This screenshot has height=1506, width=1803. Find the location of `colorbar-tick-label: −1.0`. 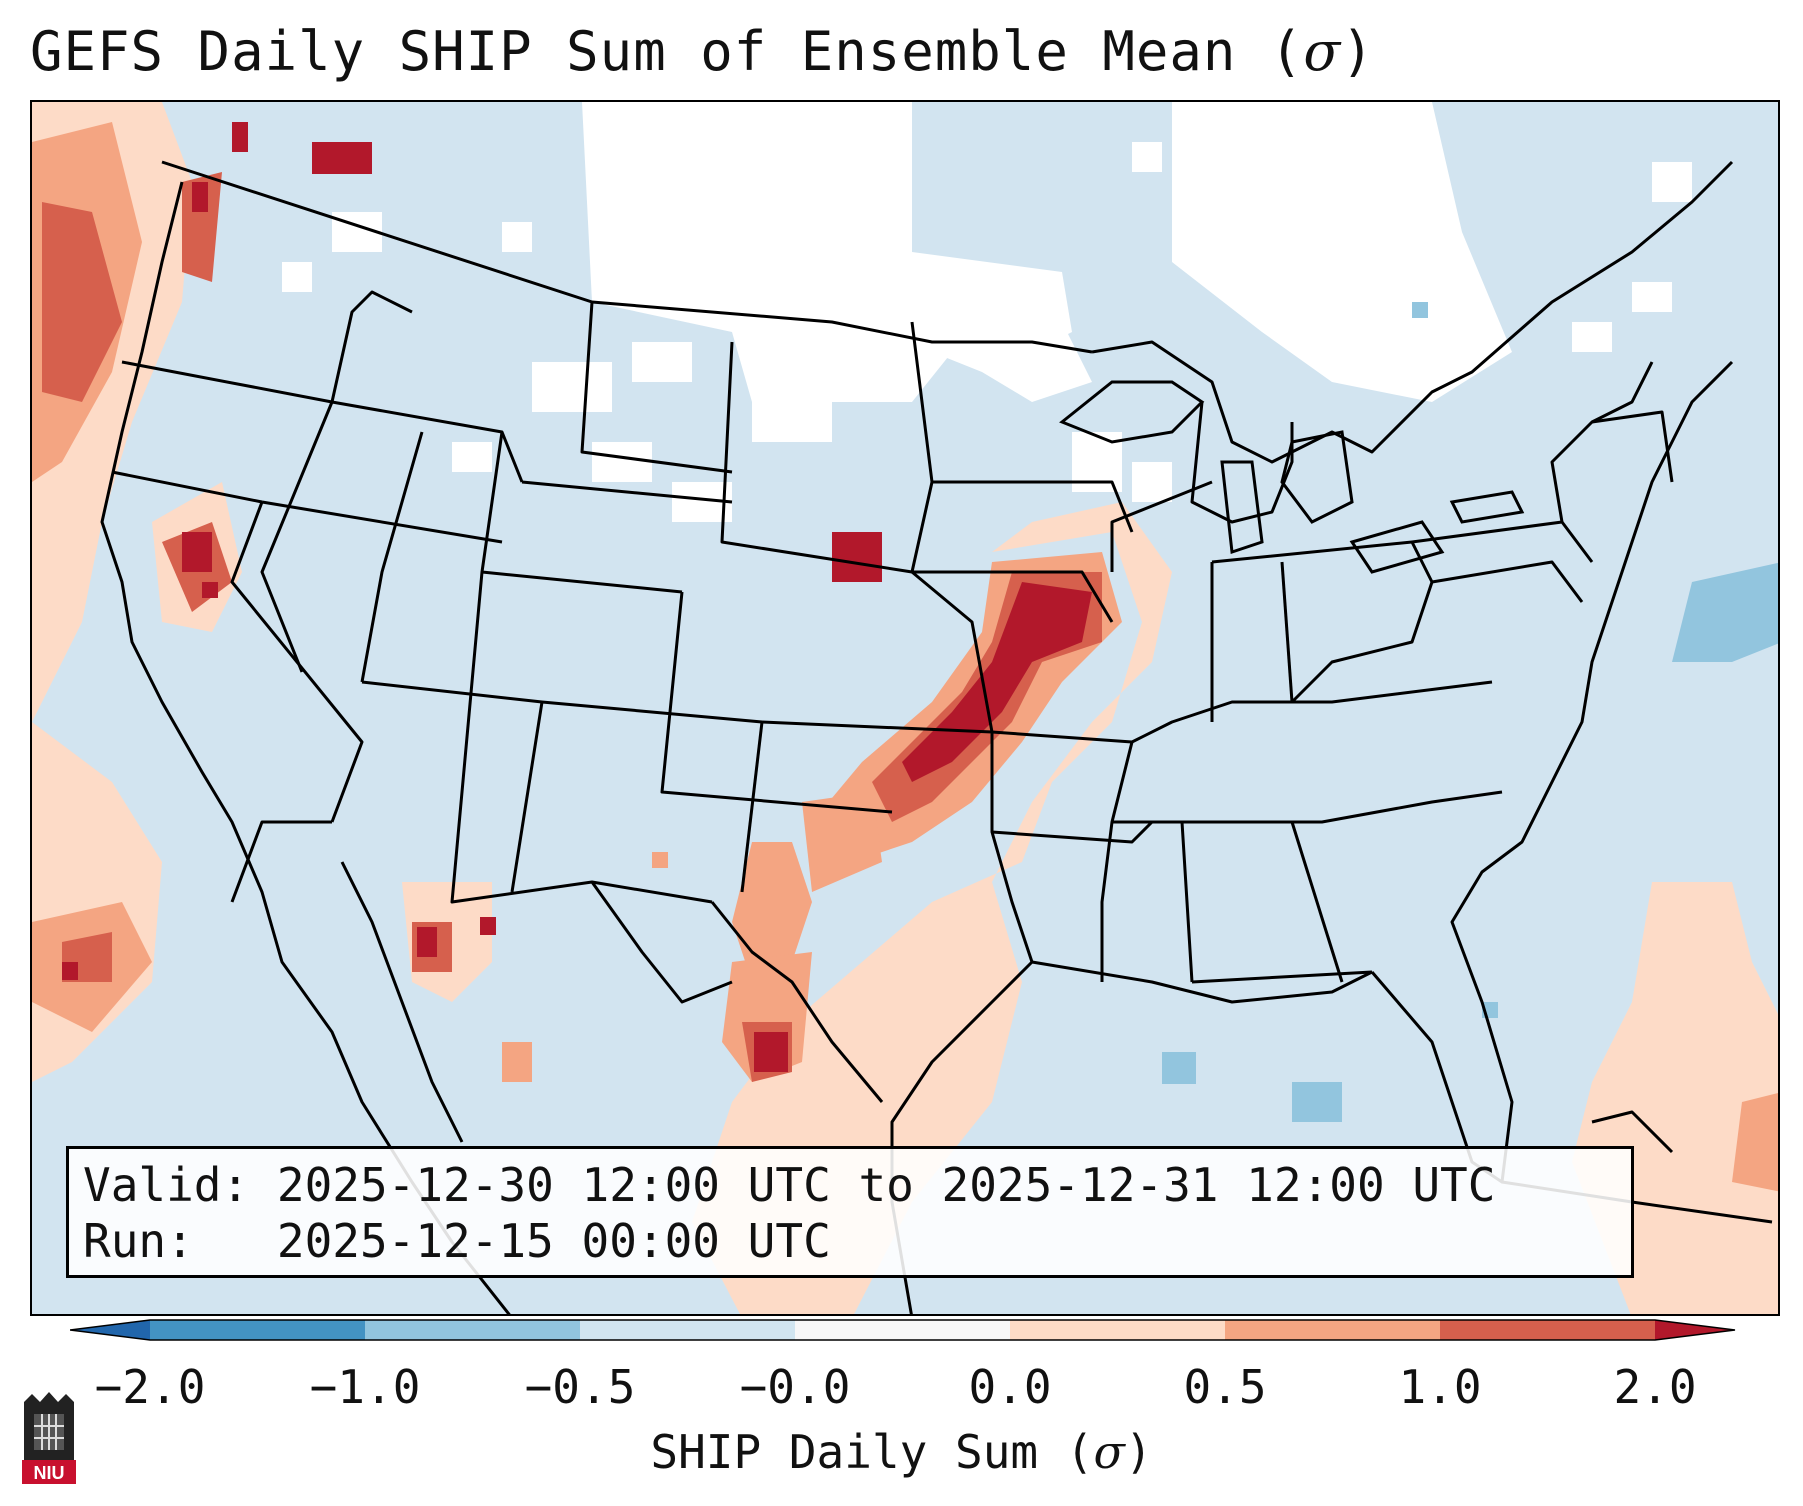

colorbar-tick-label: −1.0 is located at coordinates (365, 1387).